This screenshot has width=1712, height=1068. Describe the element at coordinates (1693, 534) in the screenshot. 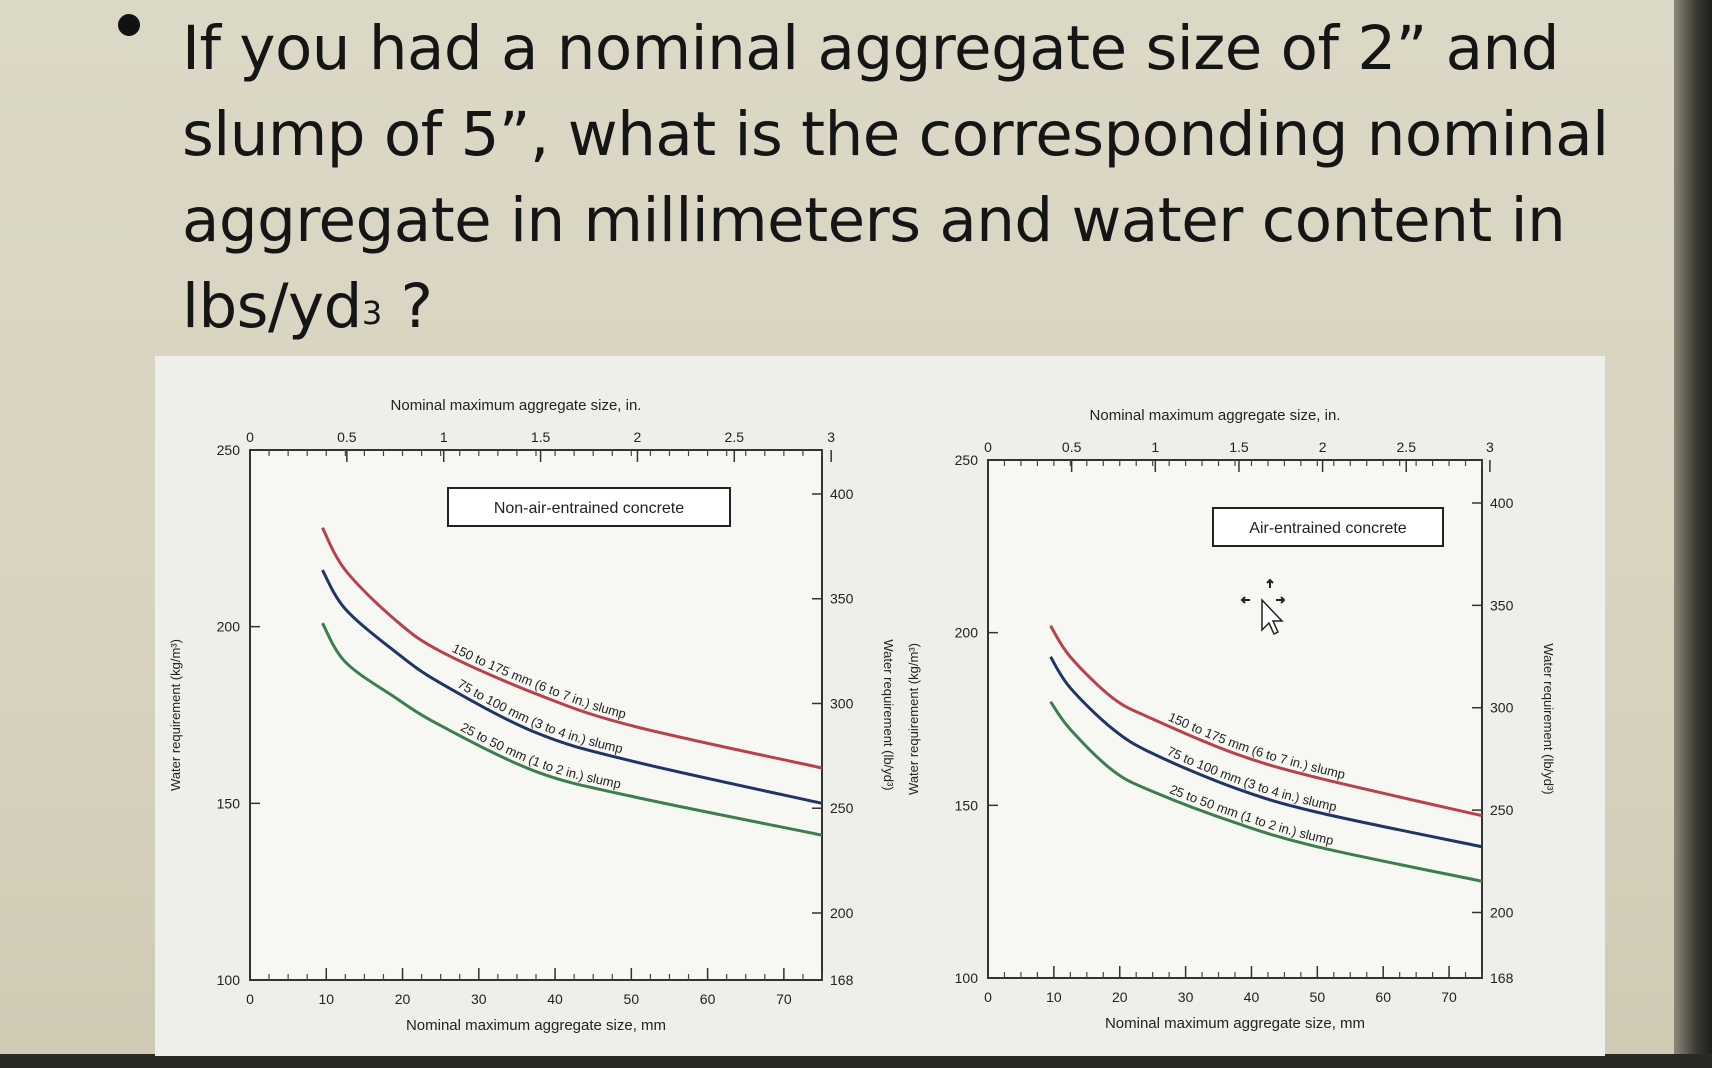

I see `screen-bezel-edge` at that location.